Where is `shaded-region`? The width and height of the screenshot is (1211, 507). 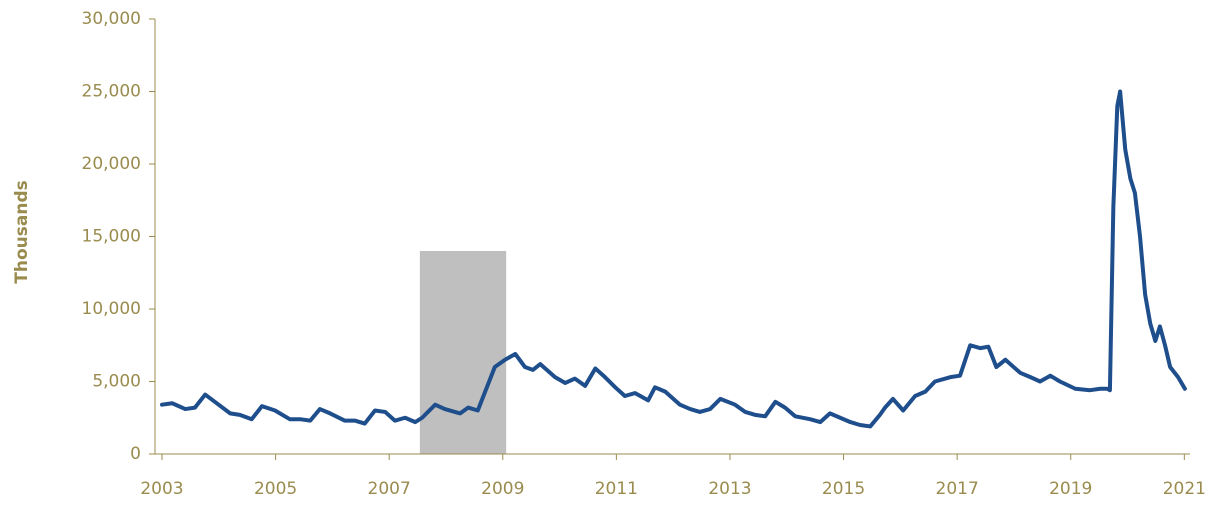 shaded-region is located at coordinates (463, 352).